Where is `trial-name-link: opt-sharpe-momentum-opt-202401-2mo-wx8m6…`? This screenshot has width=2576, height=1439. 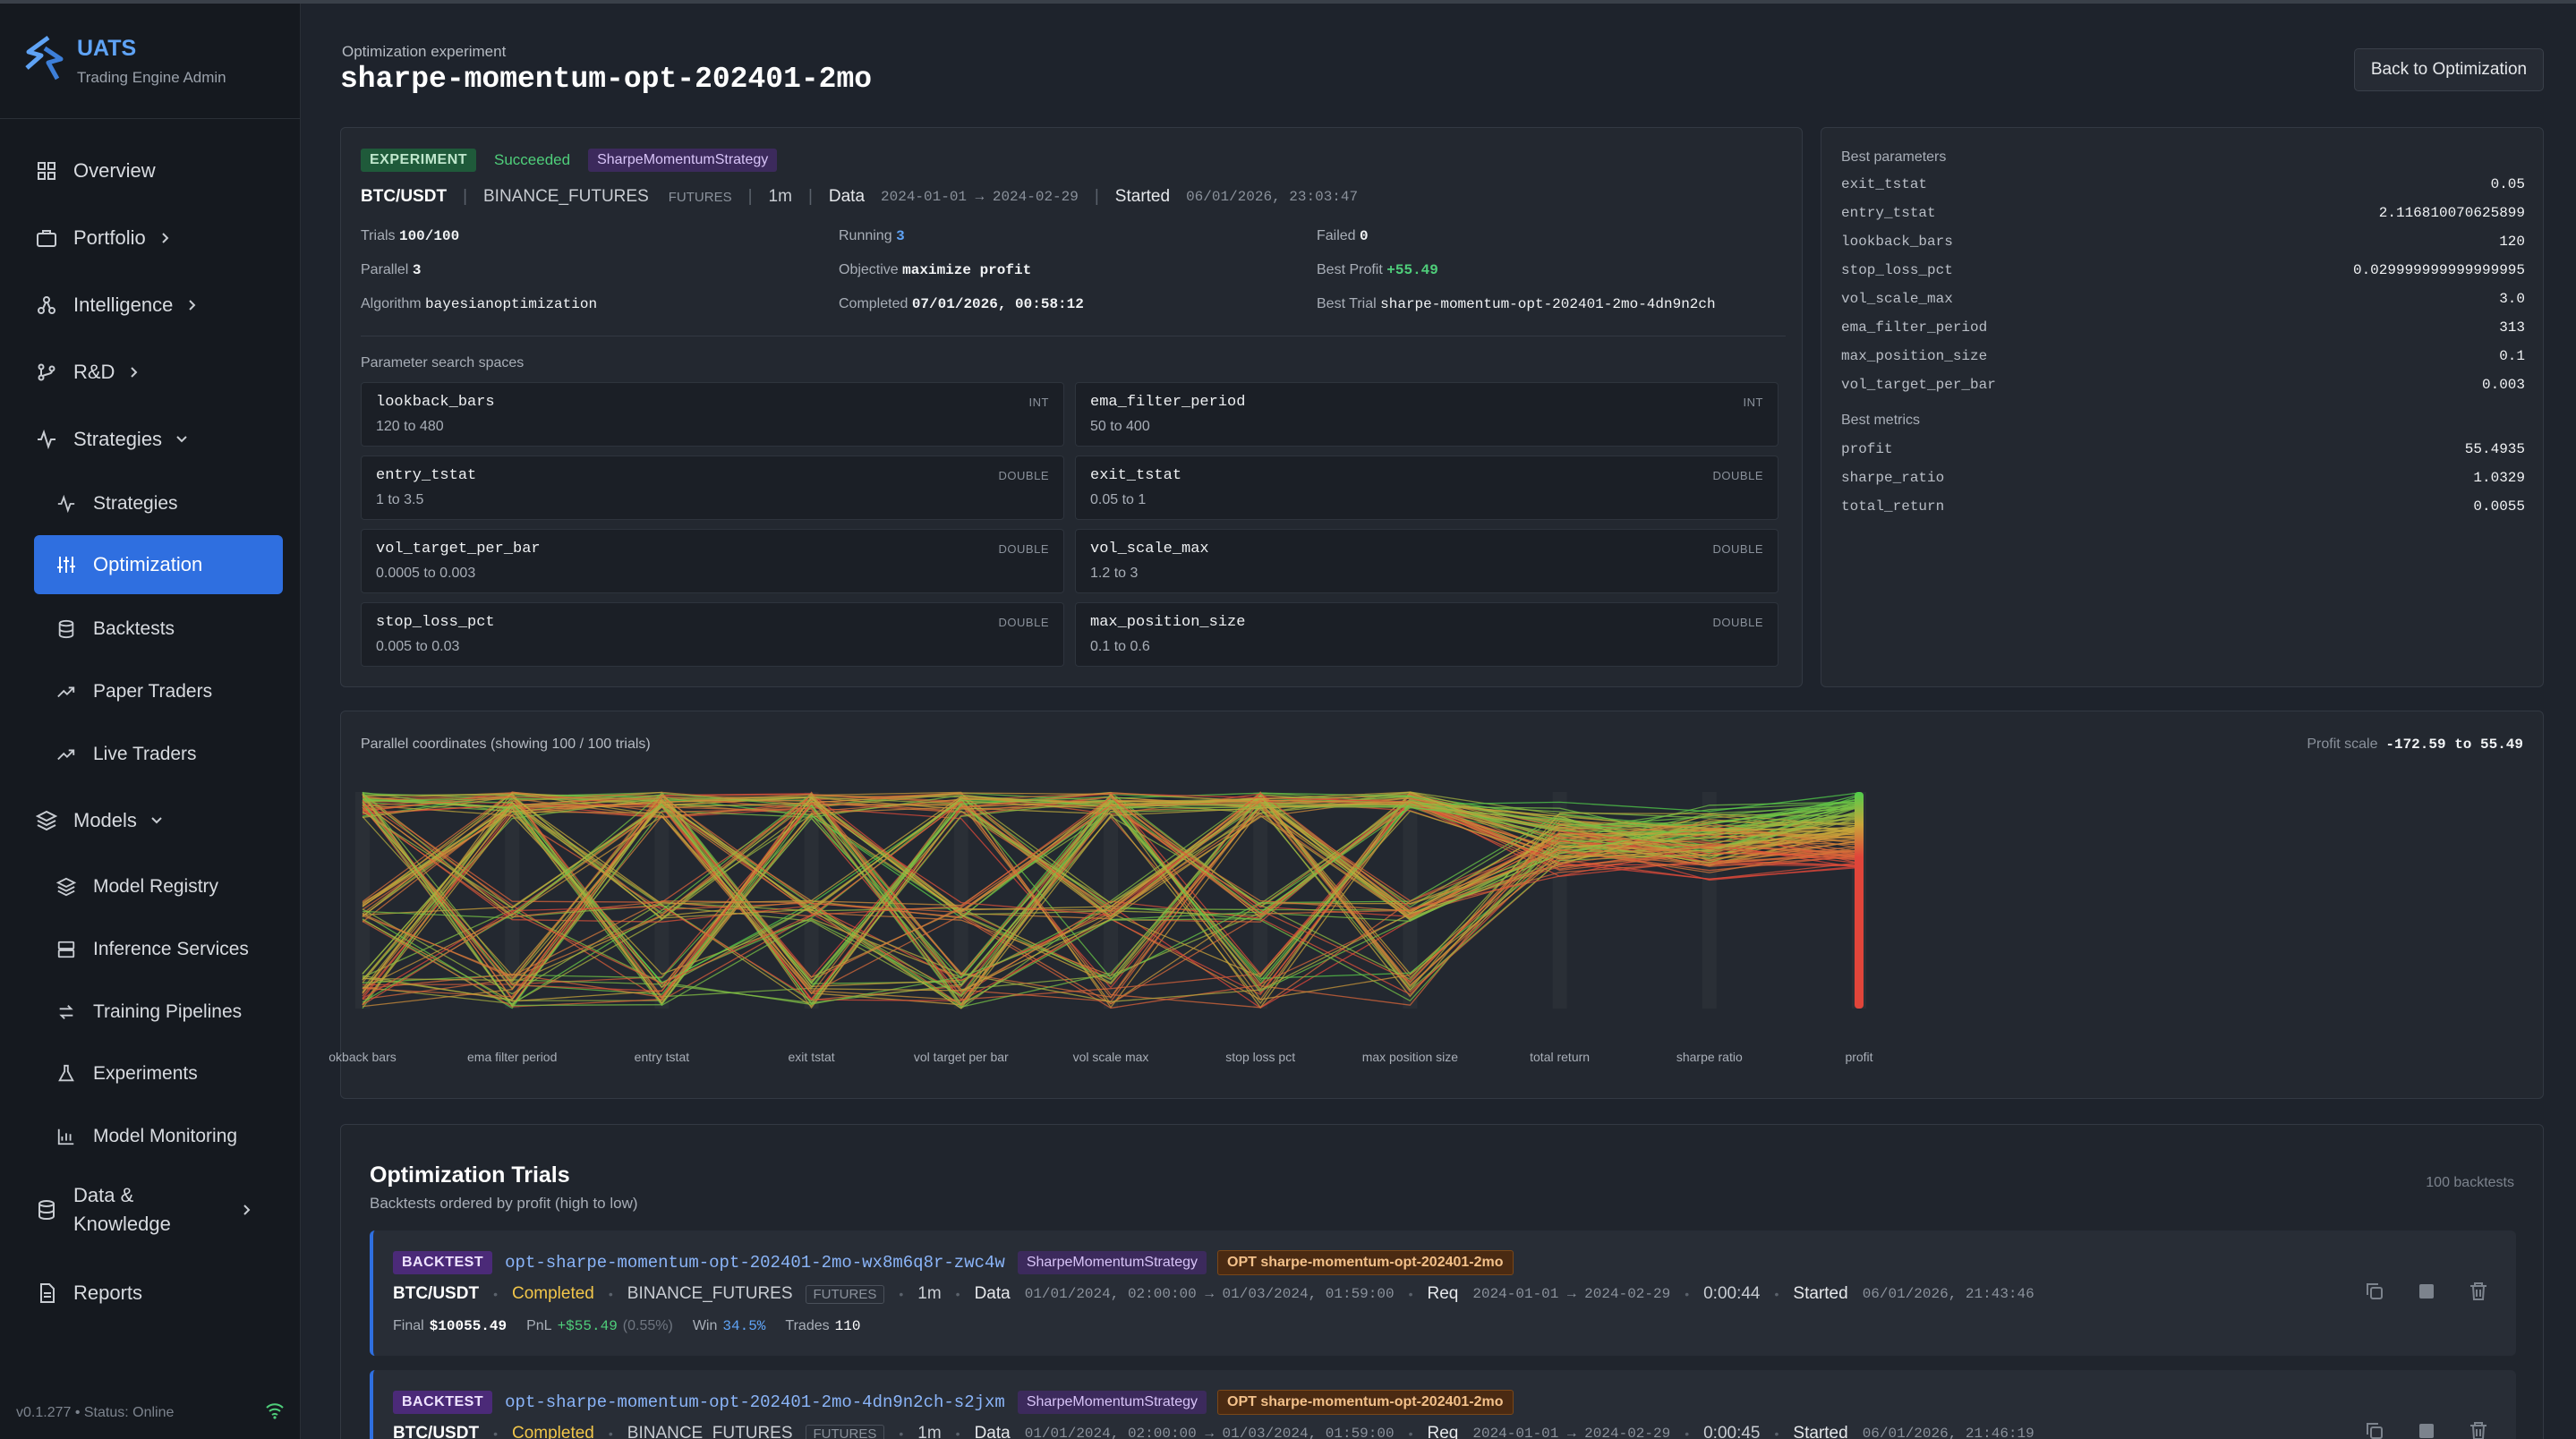
trial-name-link: opt-sharpe-momentum-opt-202401-2mo-wx8m6… is located at coordinates (755, 1263).